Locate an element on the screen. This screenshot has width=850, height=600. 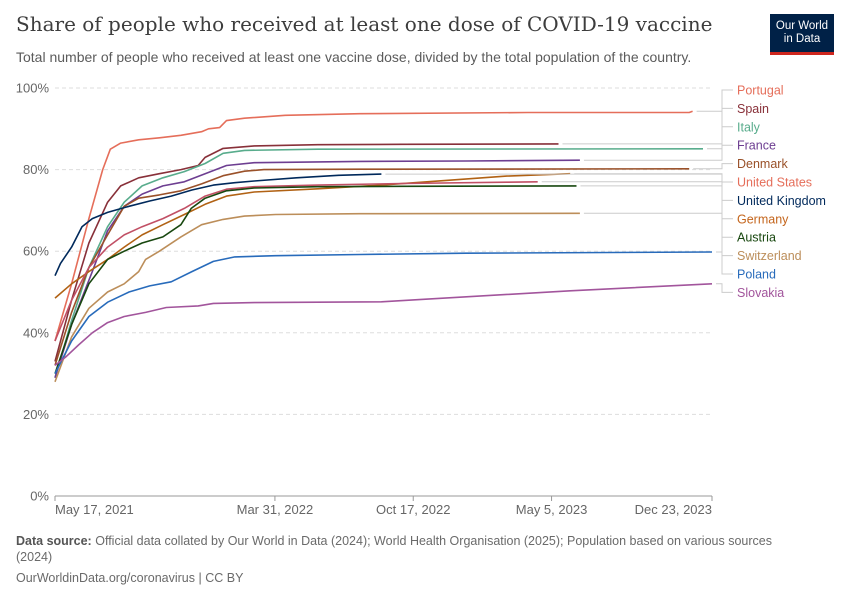
logo-line-2: in Data is located at coordinates (802, 39).